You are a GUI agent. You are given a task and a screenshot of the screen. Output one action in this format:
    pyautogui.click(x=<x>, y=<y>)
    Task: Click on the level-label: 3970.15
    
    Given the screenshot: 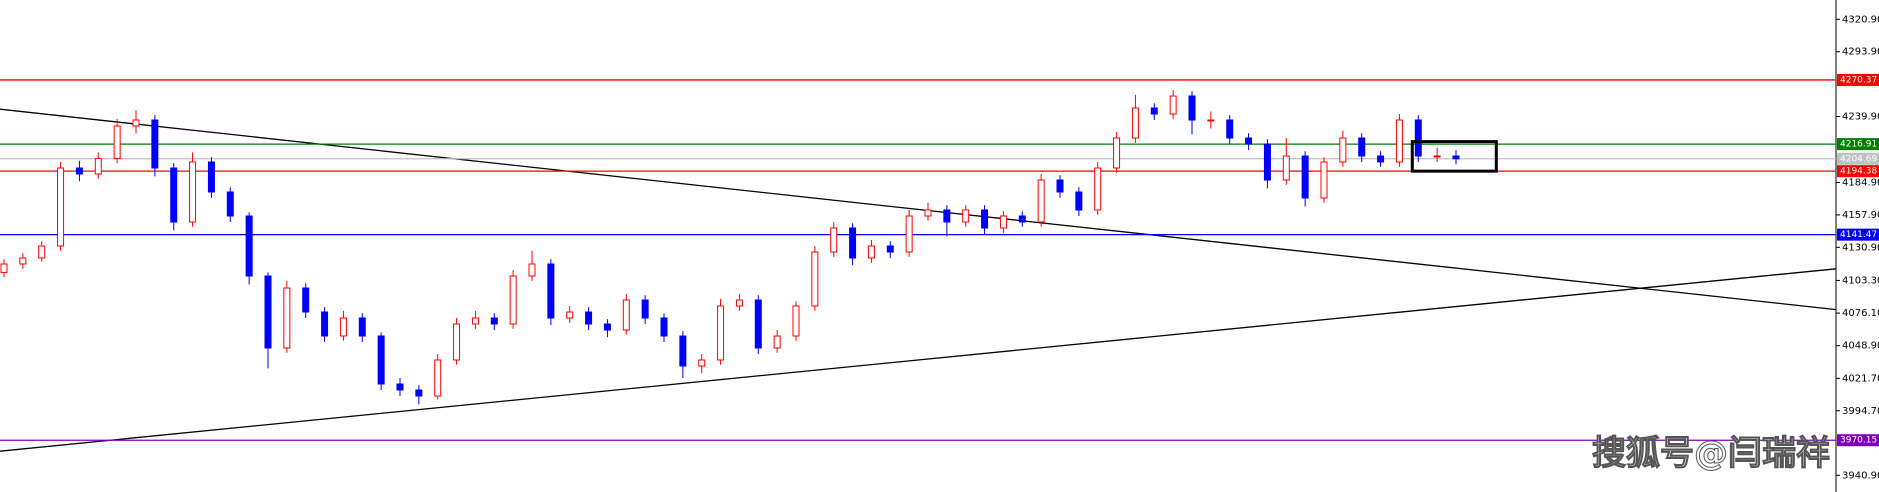 What is the action you would take?
    pyautogui.click(x=1858, y=441)
    